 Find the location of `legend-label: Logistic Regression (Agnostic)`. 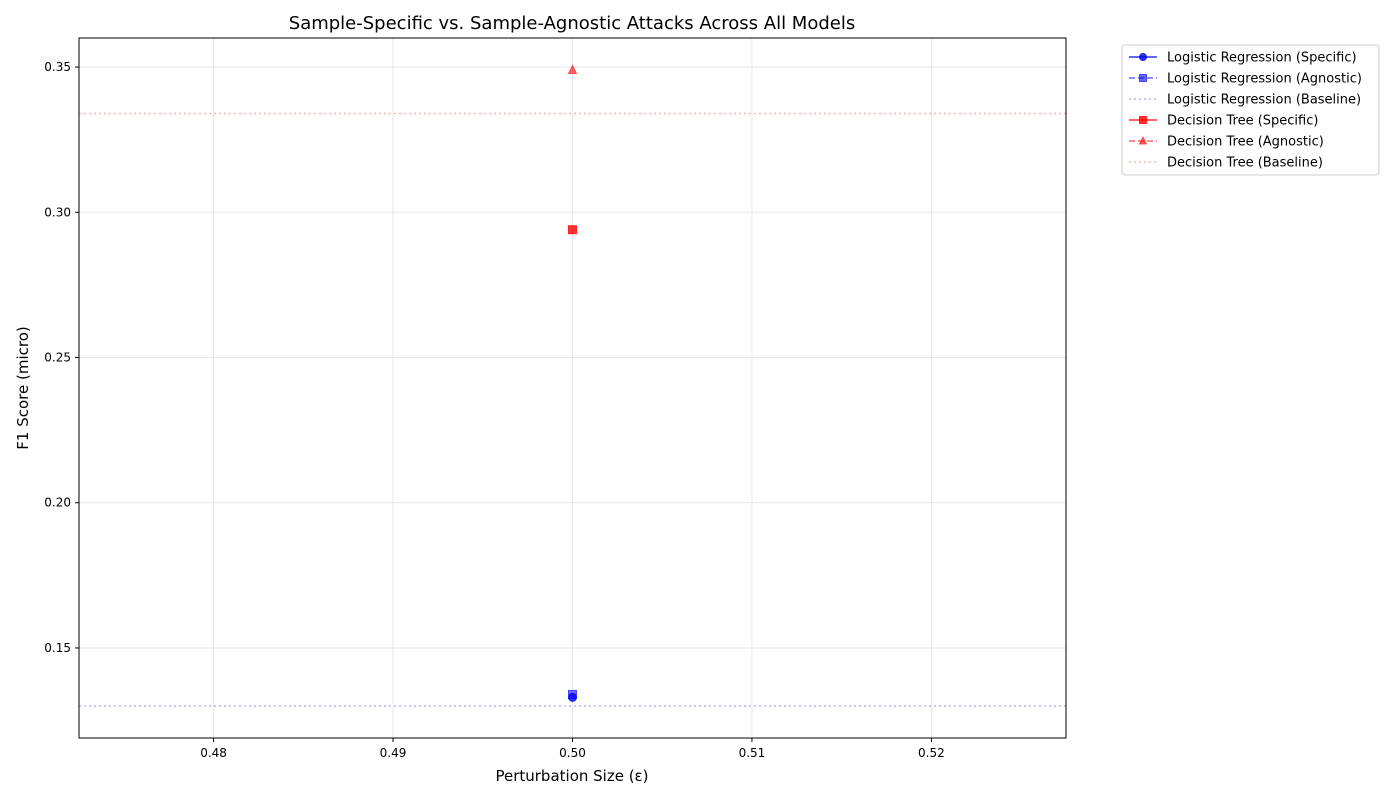

legend-label: Logistic Regression (Agnostic) is located at coordinates (1264, 79).